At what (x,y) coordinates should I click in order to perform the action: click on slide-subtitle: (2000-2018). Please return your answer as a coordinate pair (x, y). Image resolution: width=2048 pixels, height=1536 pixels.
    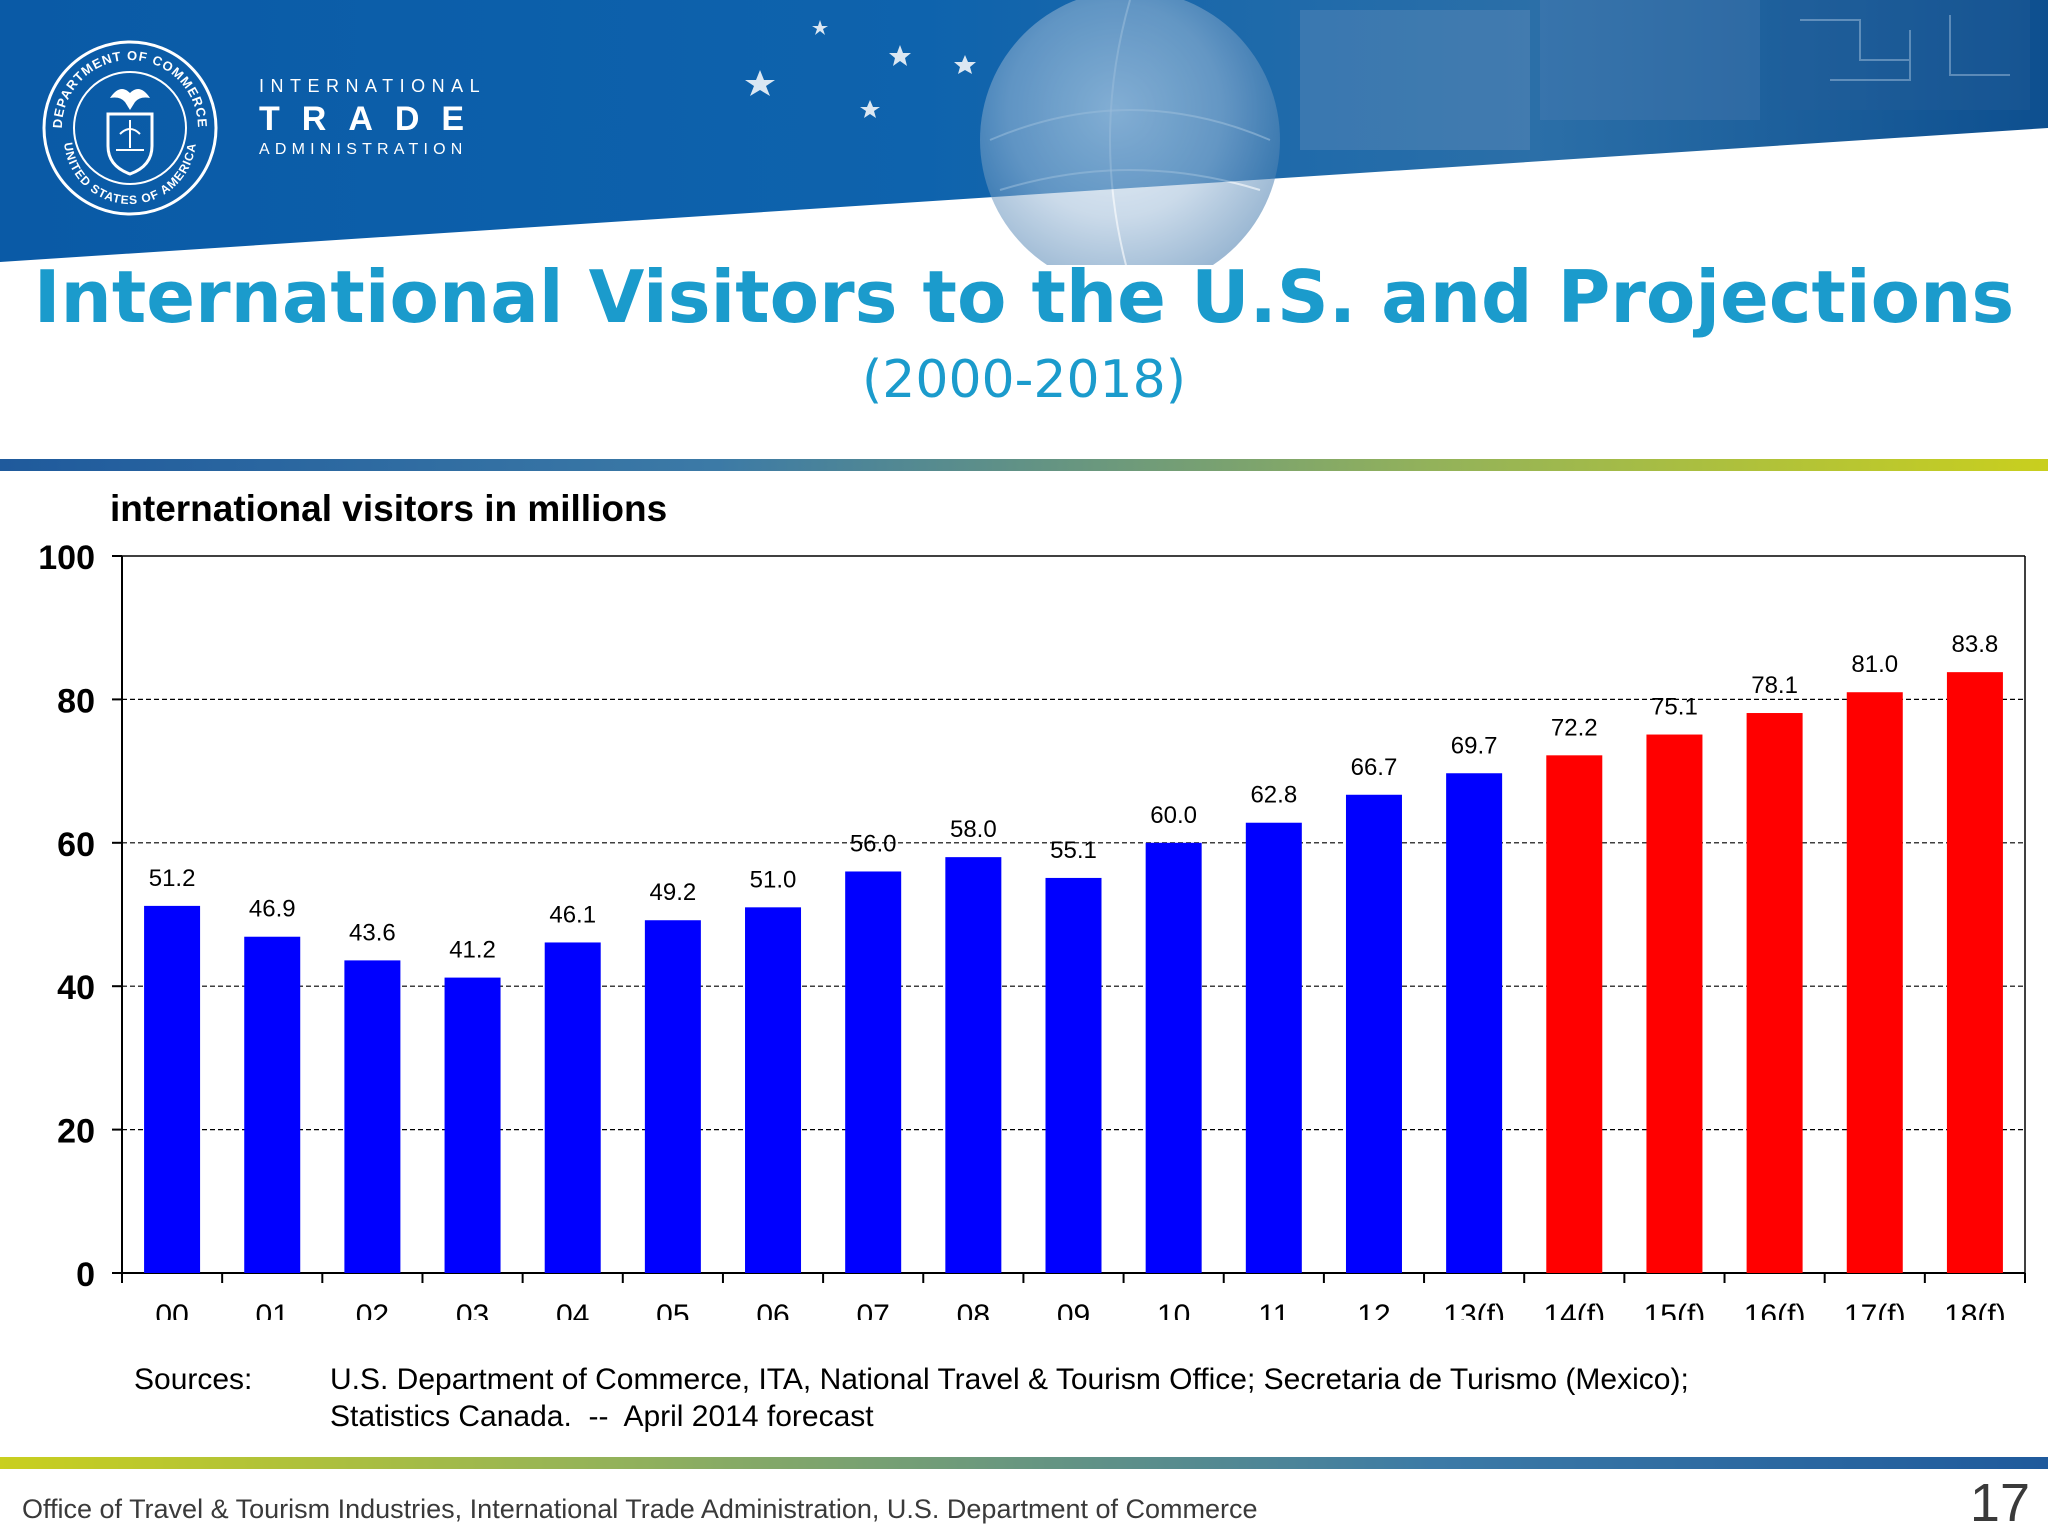
    Looking at the image, I should click on (1023, 380).